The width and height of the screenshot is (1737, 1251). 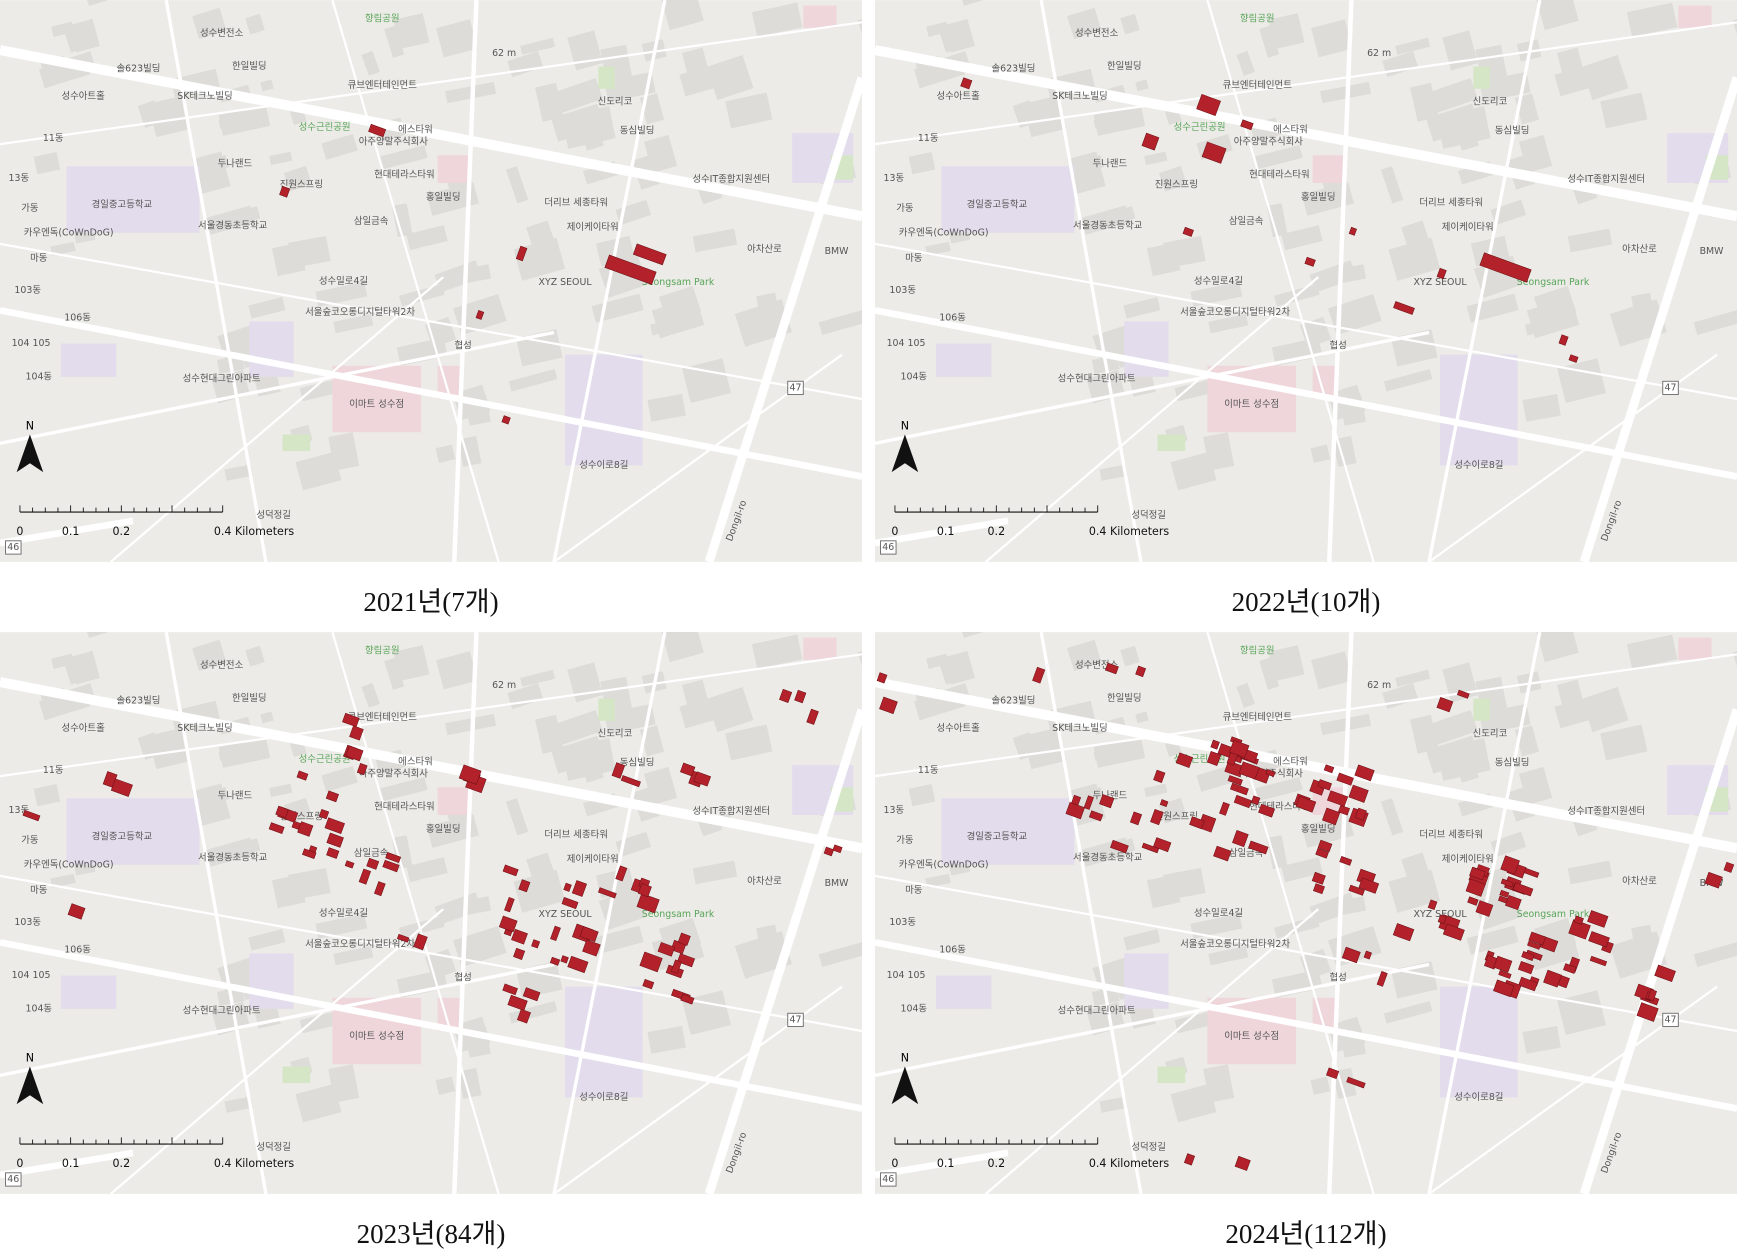 What do you see at coordinates (1290, 129) in the screenshot?
I see `map-label: 에스타워` at bounding box center [1290, 129].